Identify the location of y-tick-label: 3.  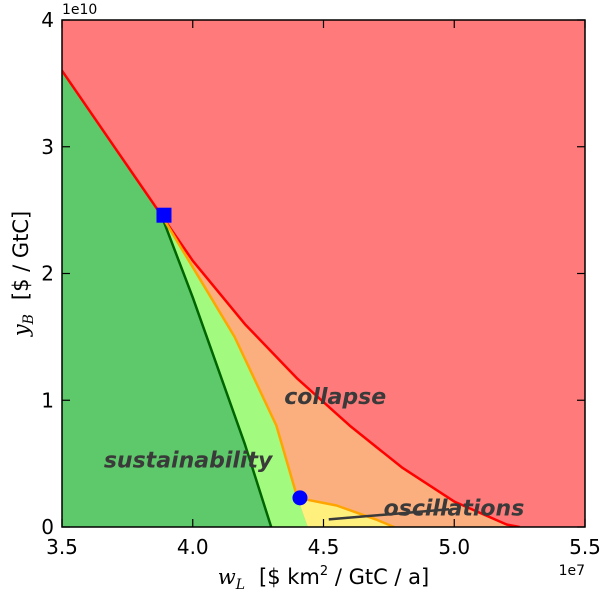
(47, 147).